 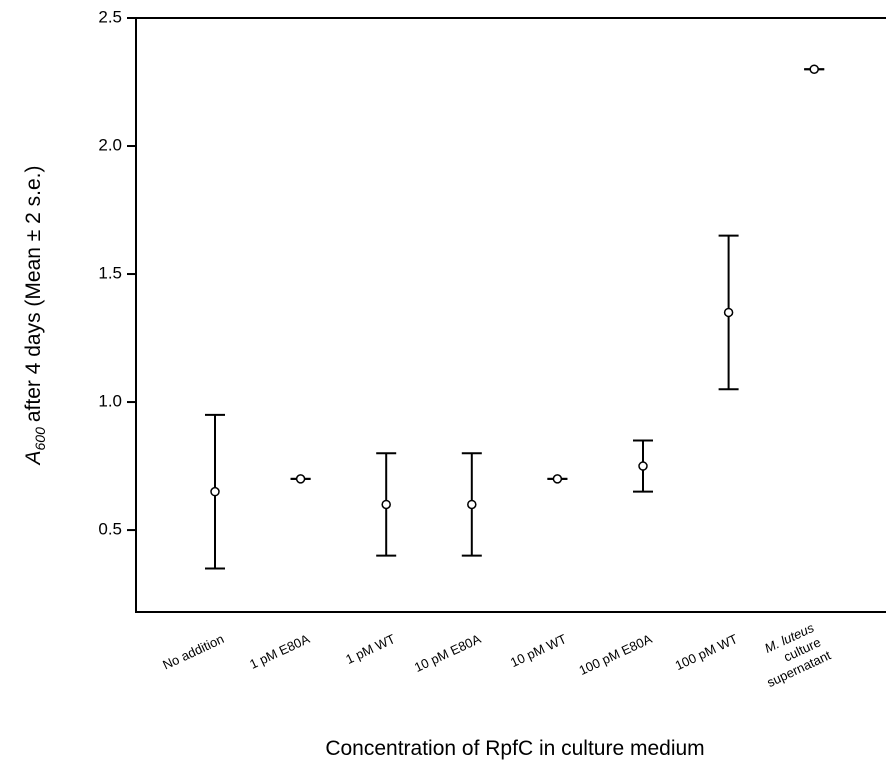 What do you see at coordinates (514, 748) in the screenshot?
I see `x-axis-title: Concentration of RpfC in culture medium` at bounding box center [514, 748].